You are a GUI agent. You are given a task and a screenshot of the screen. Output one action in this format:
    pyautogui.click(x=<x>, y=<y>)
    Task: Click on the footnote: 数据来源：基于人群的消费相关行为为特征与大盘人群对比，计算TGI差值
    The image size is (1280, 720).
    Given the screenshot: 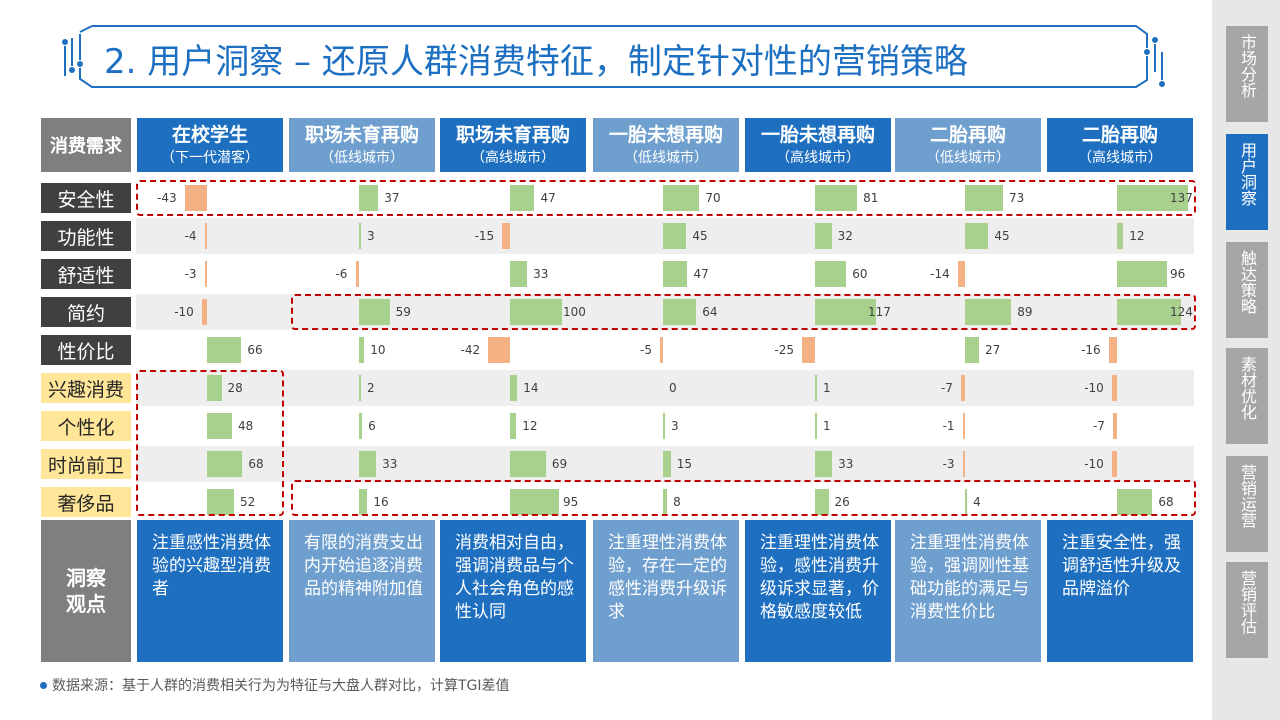 What is the action you would take?
    pyautogui.click(x=281, y=686)
    